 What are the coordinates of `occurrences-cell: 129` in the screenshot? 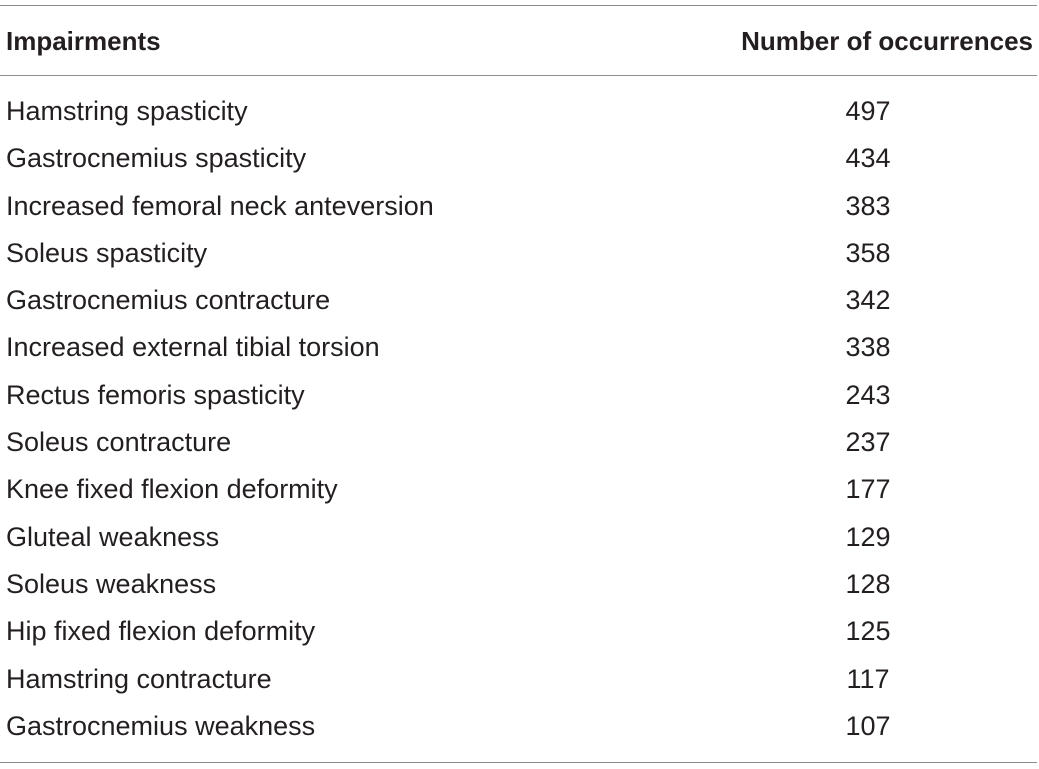 It's located at (868, 536).